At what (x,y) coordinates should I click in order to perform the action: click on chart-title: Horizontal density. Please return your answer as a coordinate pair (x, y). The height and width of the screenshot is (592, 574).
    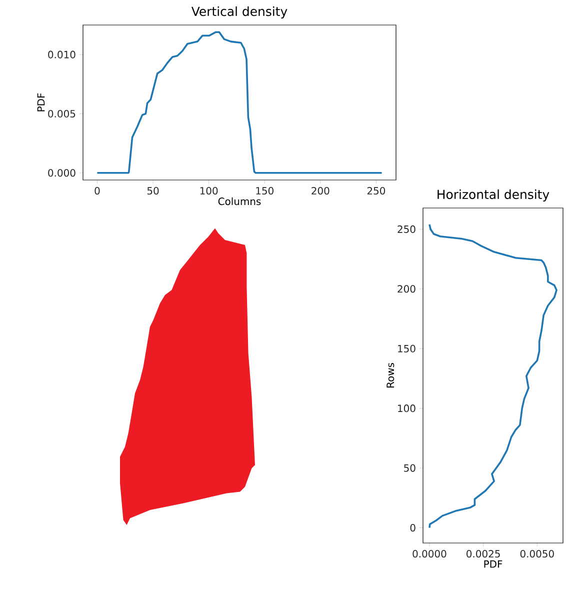
    Looking at the image, I should click on (494, 195).